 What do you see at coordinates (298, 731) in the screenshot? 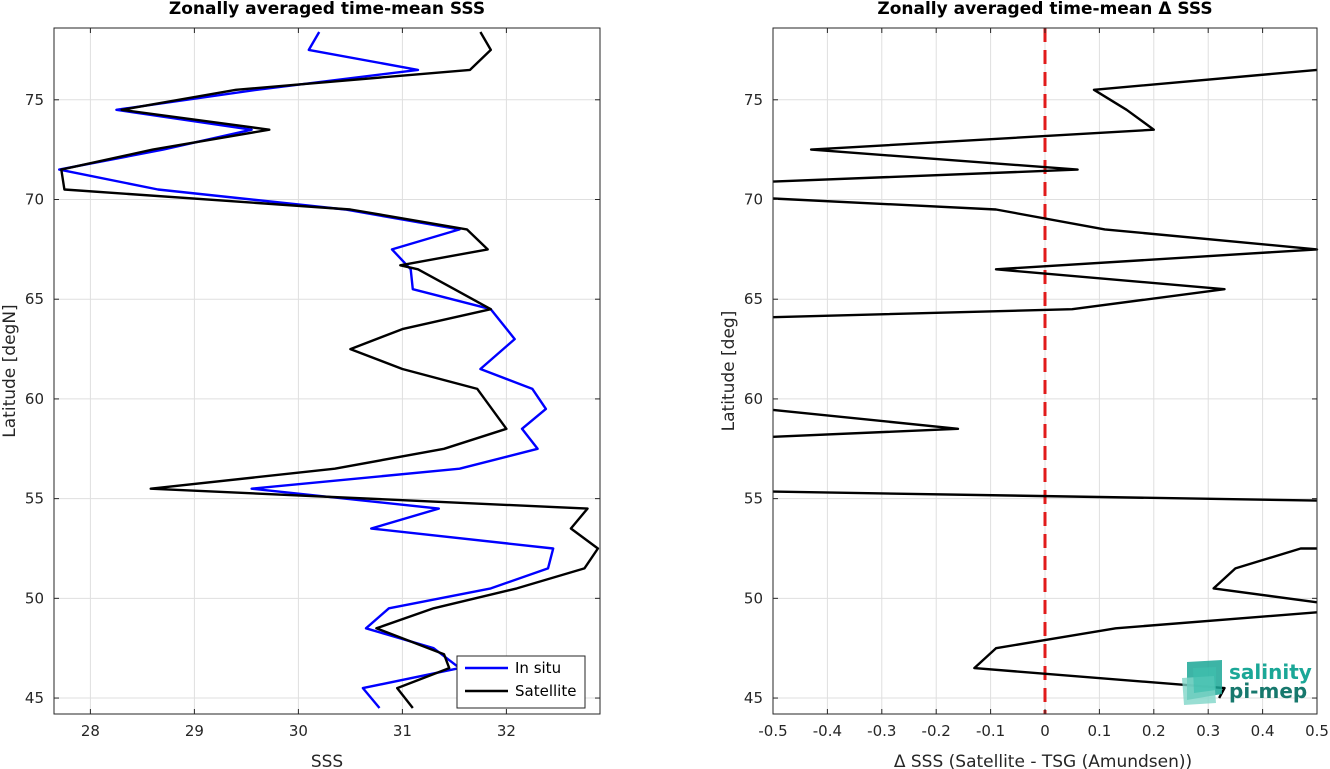
I see `x-tick-label: 30` at bounding box center [298, 731].